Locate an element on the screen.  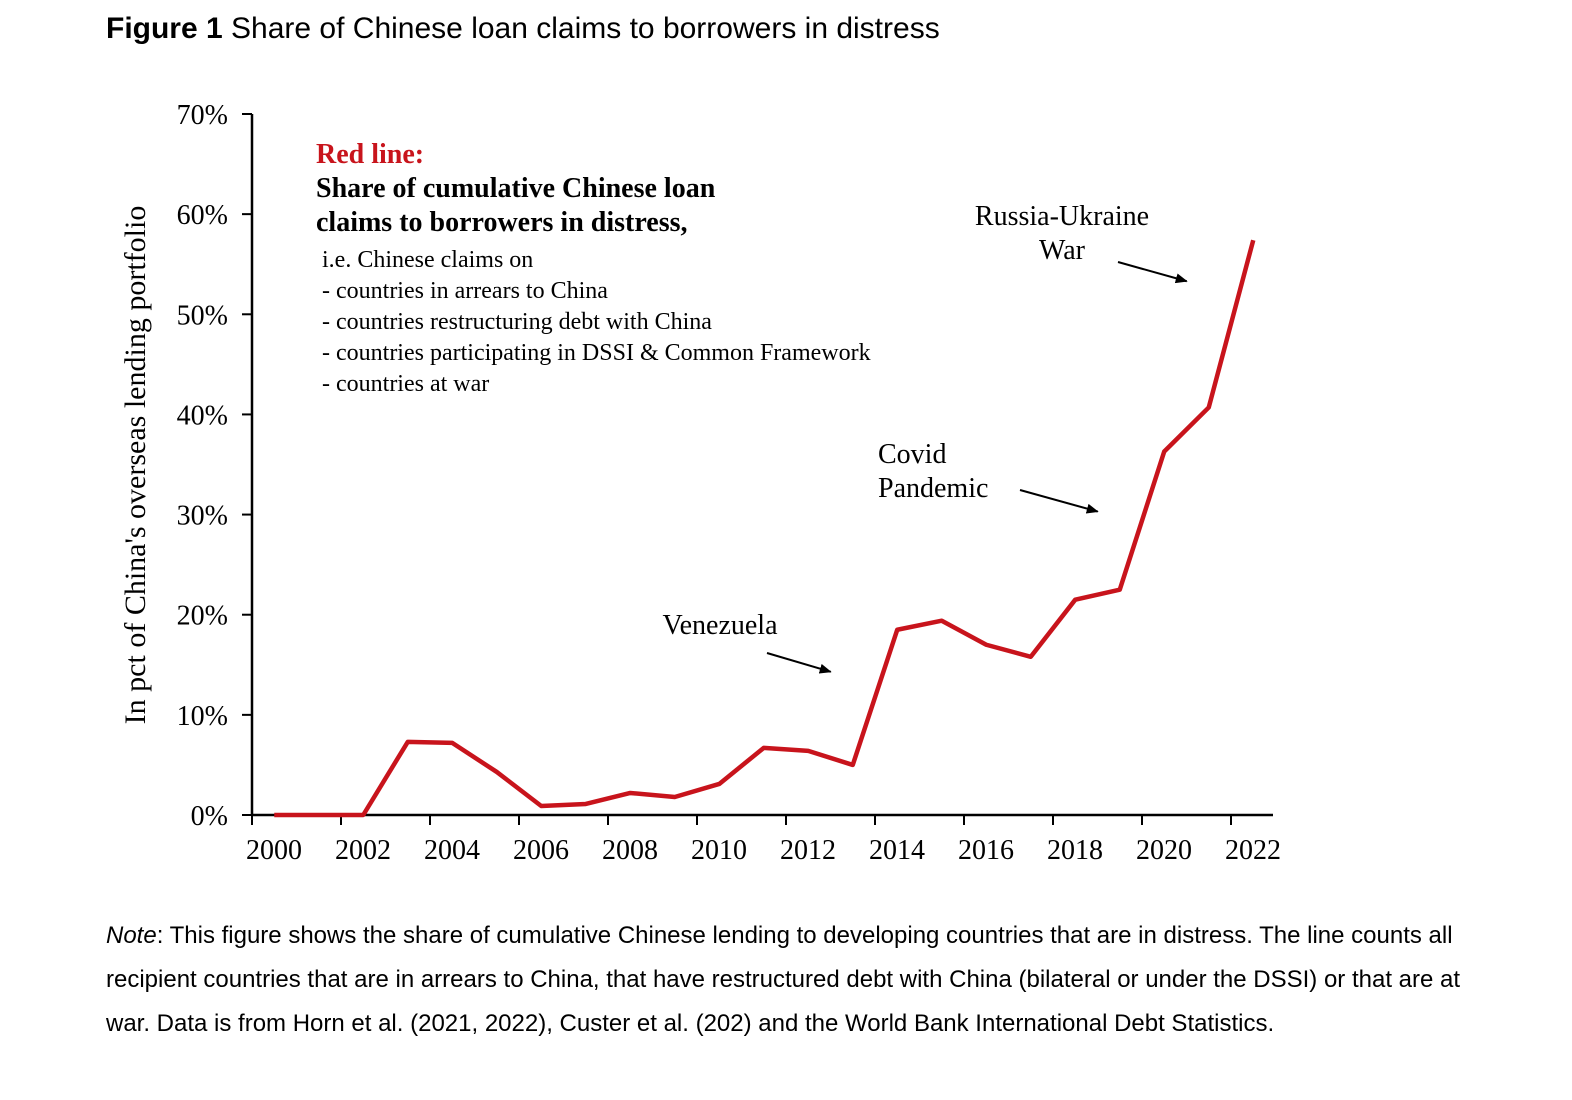
annotation: Venezuela is located at coordinates (747, 642).